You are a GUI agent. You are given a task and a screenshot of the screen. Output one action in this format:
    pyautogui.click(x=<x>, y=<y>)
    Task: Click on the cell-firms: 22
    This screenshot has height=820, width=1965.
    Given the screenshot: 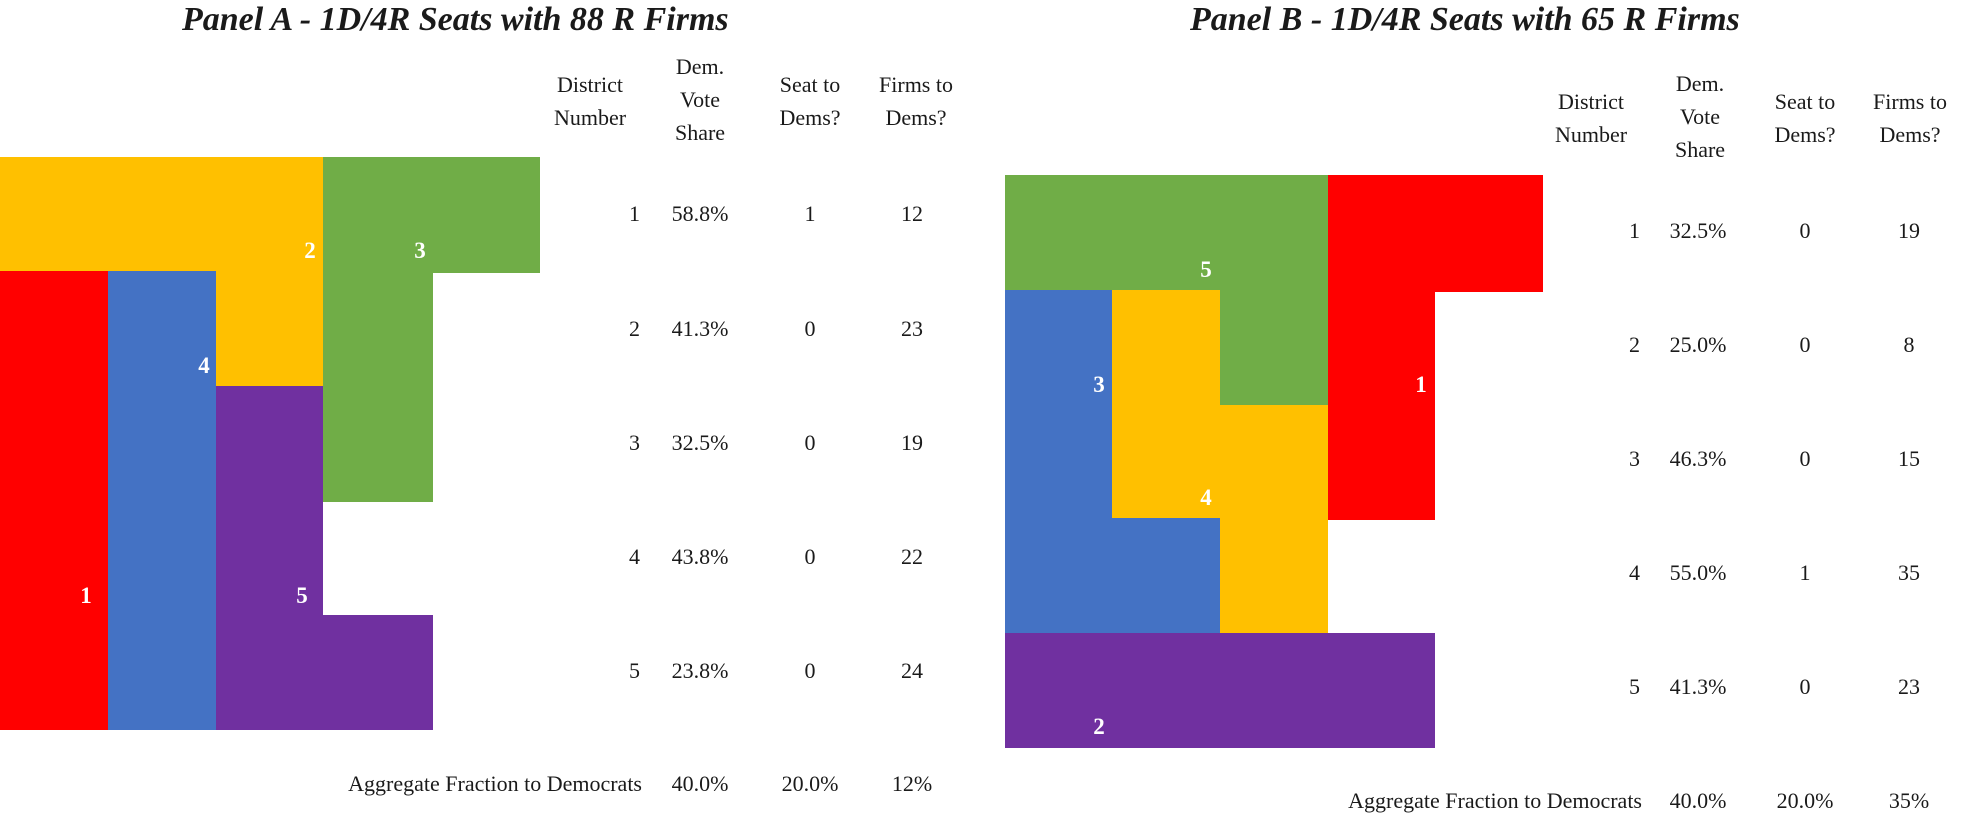 What is the action you would take?
    pyautogui.click(x=912, y=556)
    